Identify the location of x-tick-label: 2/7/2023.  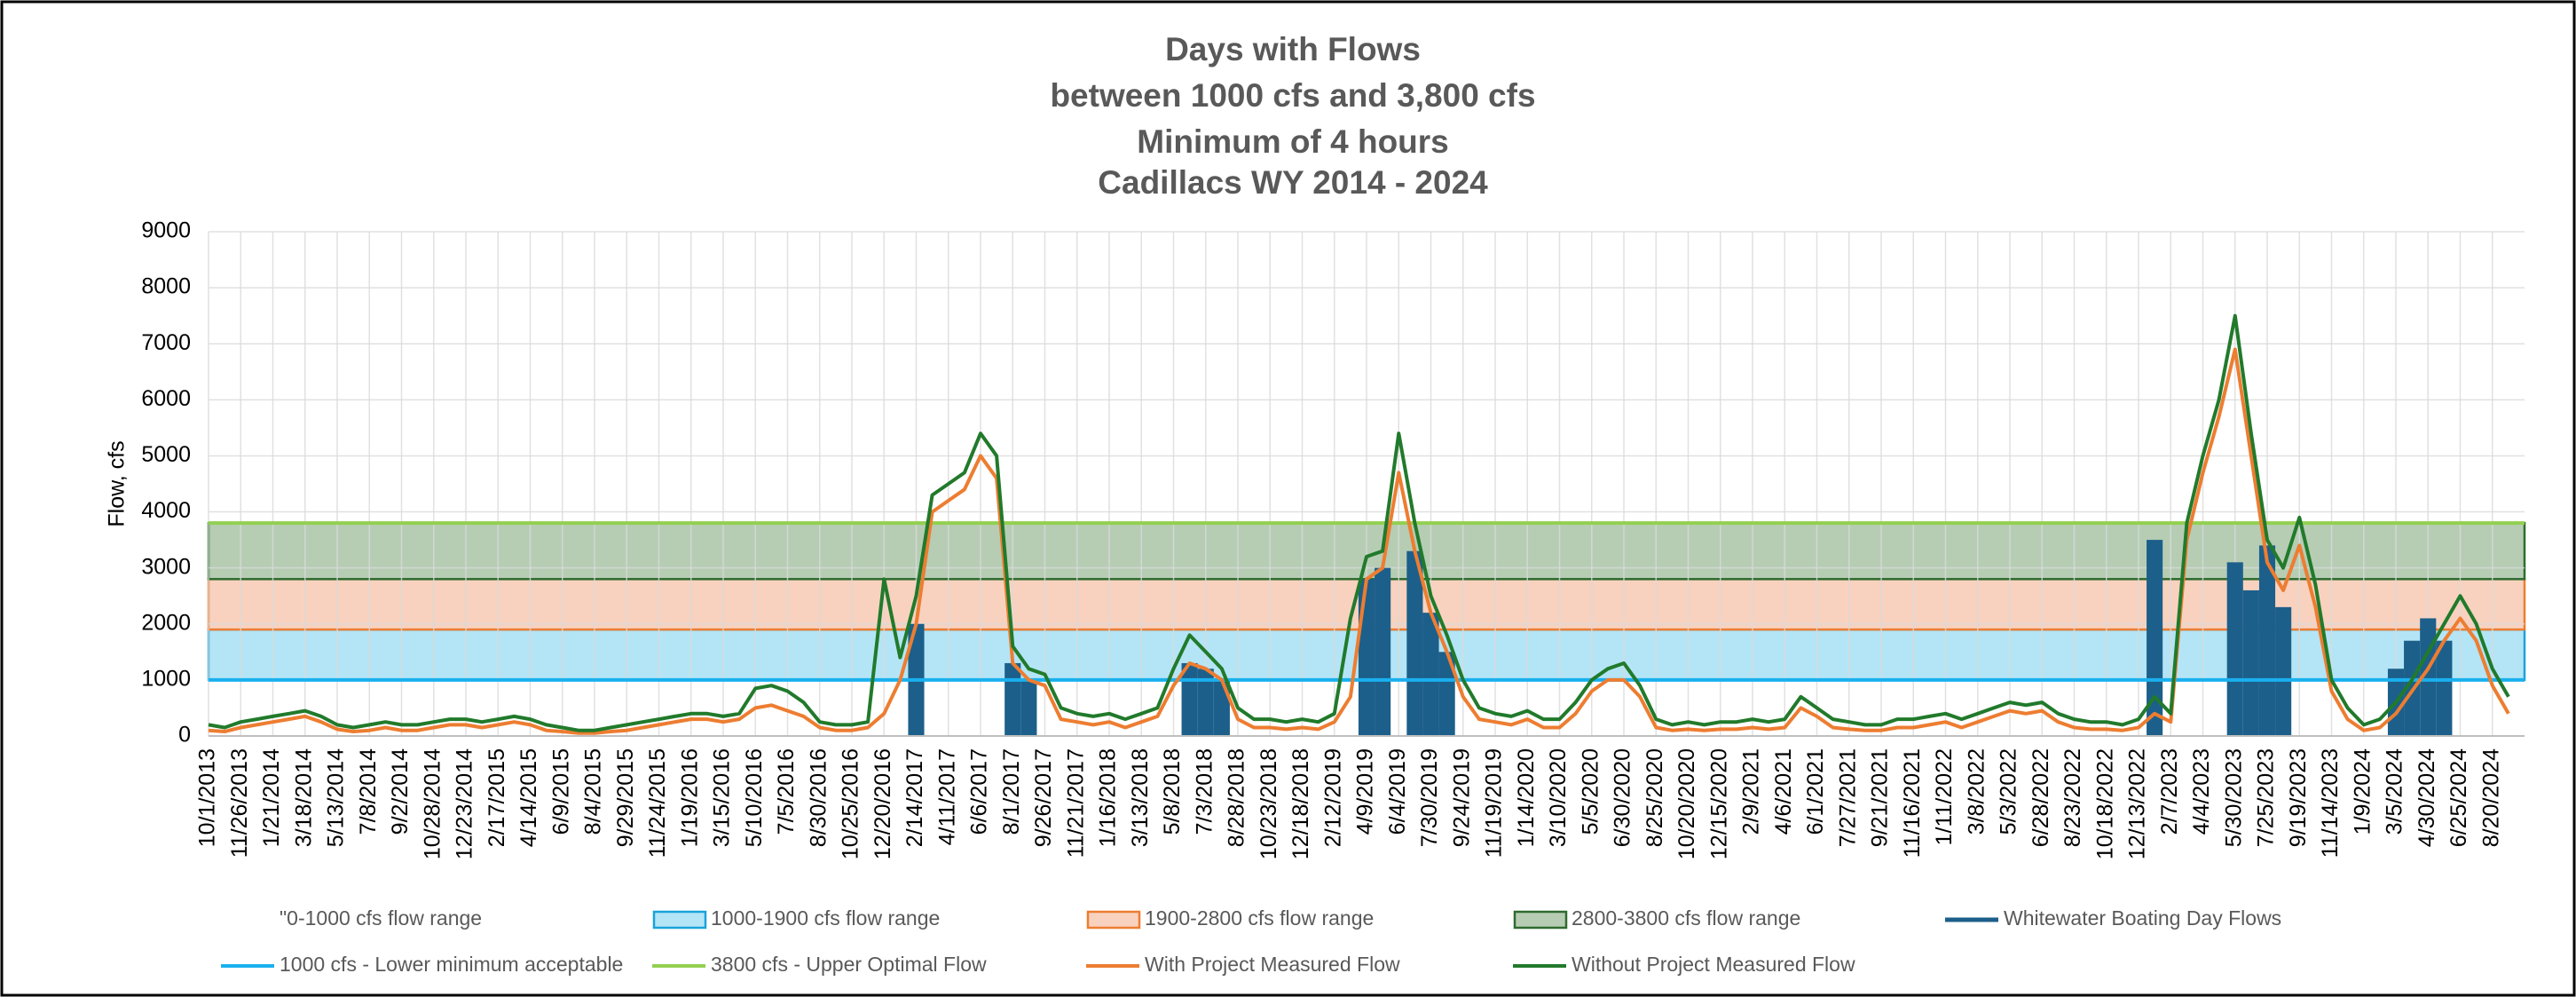
(2169, 791).